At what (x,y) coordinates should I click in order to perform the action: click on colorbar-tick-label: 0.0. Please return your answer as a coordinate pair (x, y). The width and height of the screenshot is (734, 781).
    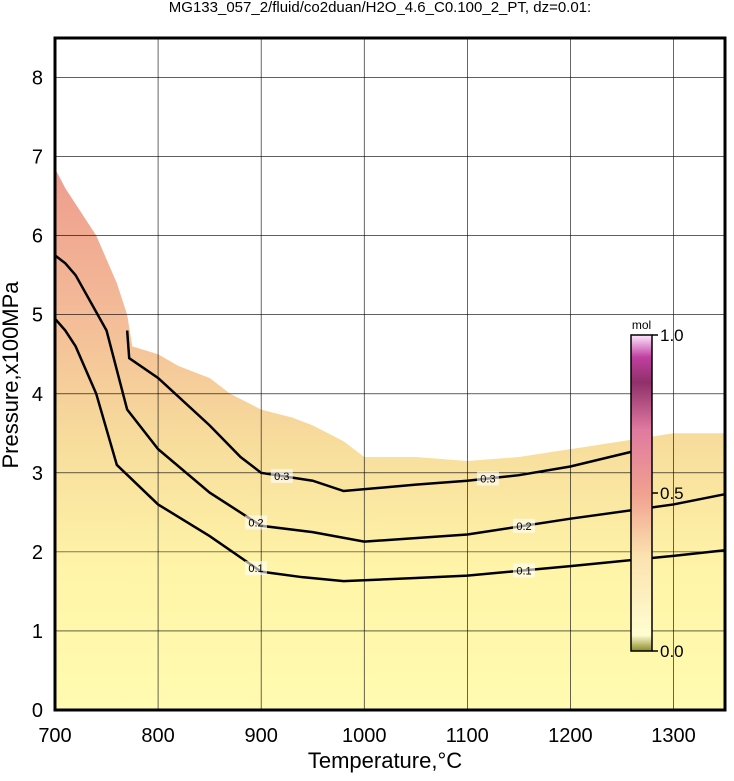
    Looking at the image, I should click on (672, 651).